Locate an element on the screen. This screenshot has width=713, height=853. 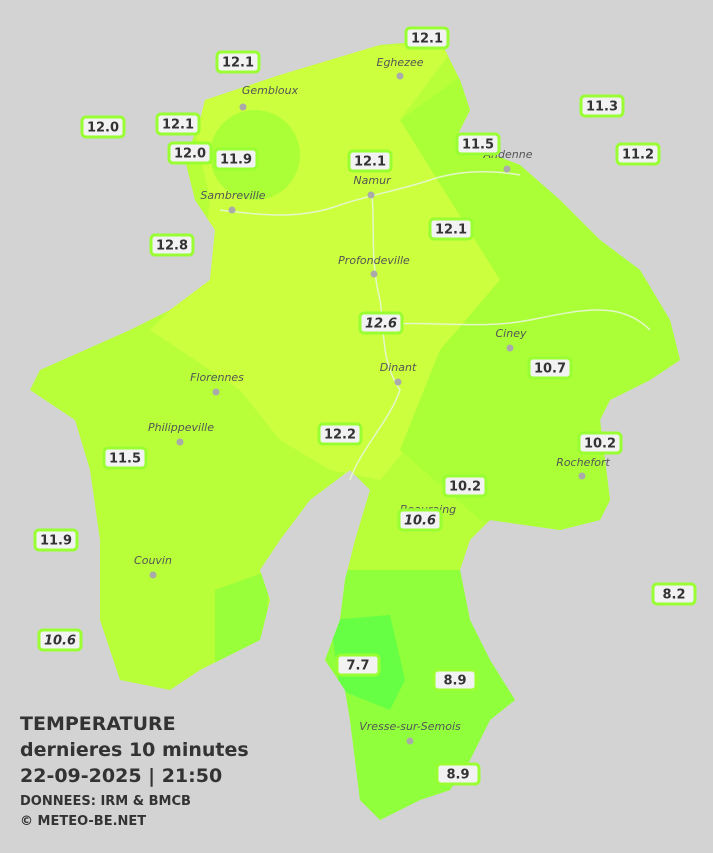
city-name: Dinant is located at coordinates (398, 367).